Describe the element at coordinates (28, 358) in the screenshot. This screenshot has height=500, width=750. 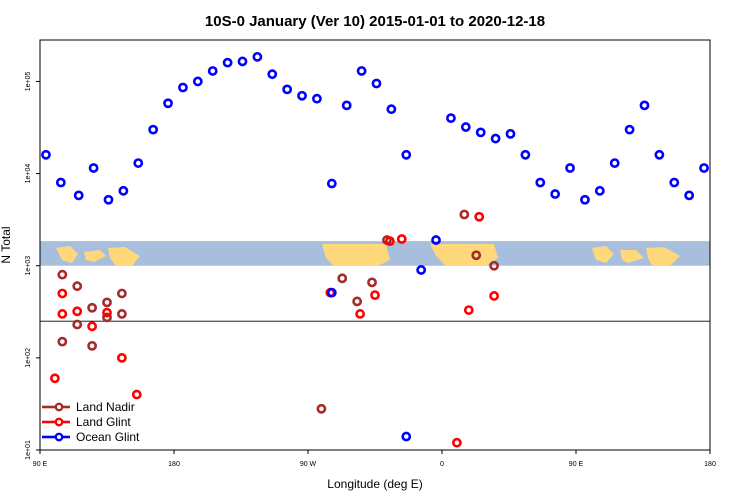
I see `y-tick-label: 1e+02` at that location.